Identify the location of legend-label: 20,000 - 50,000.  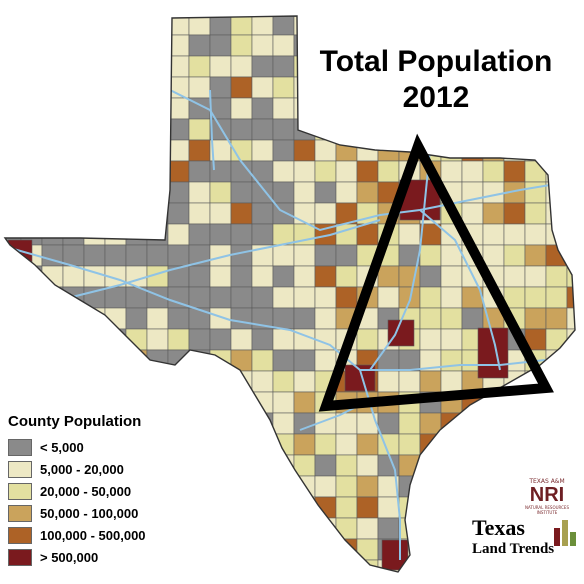
(86, 491).